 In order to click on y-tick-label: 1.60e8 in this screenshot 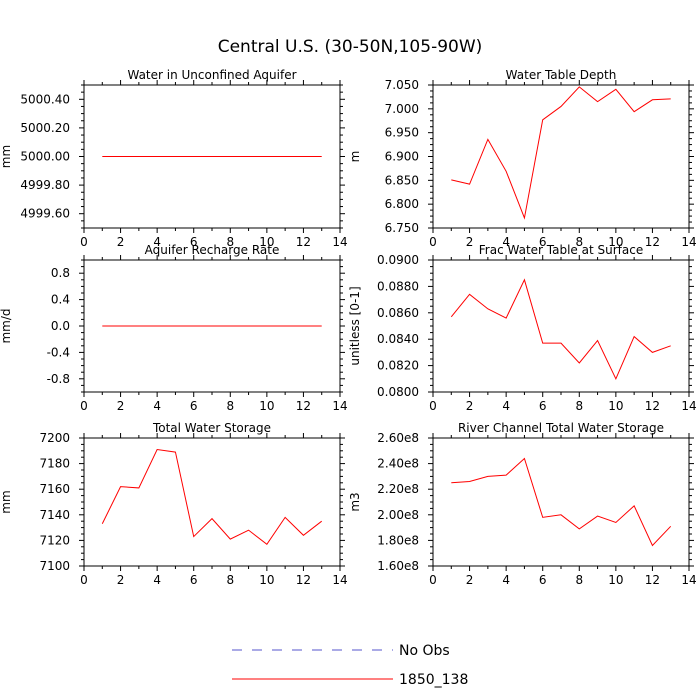, I will do `click(398, 566)`.